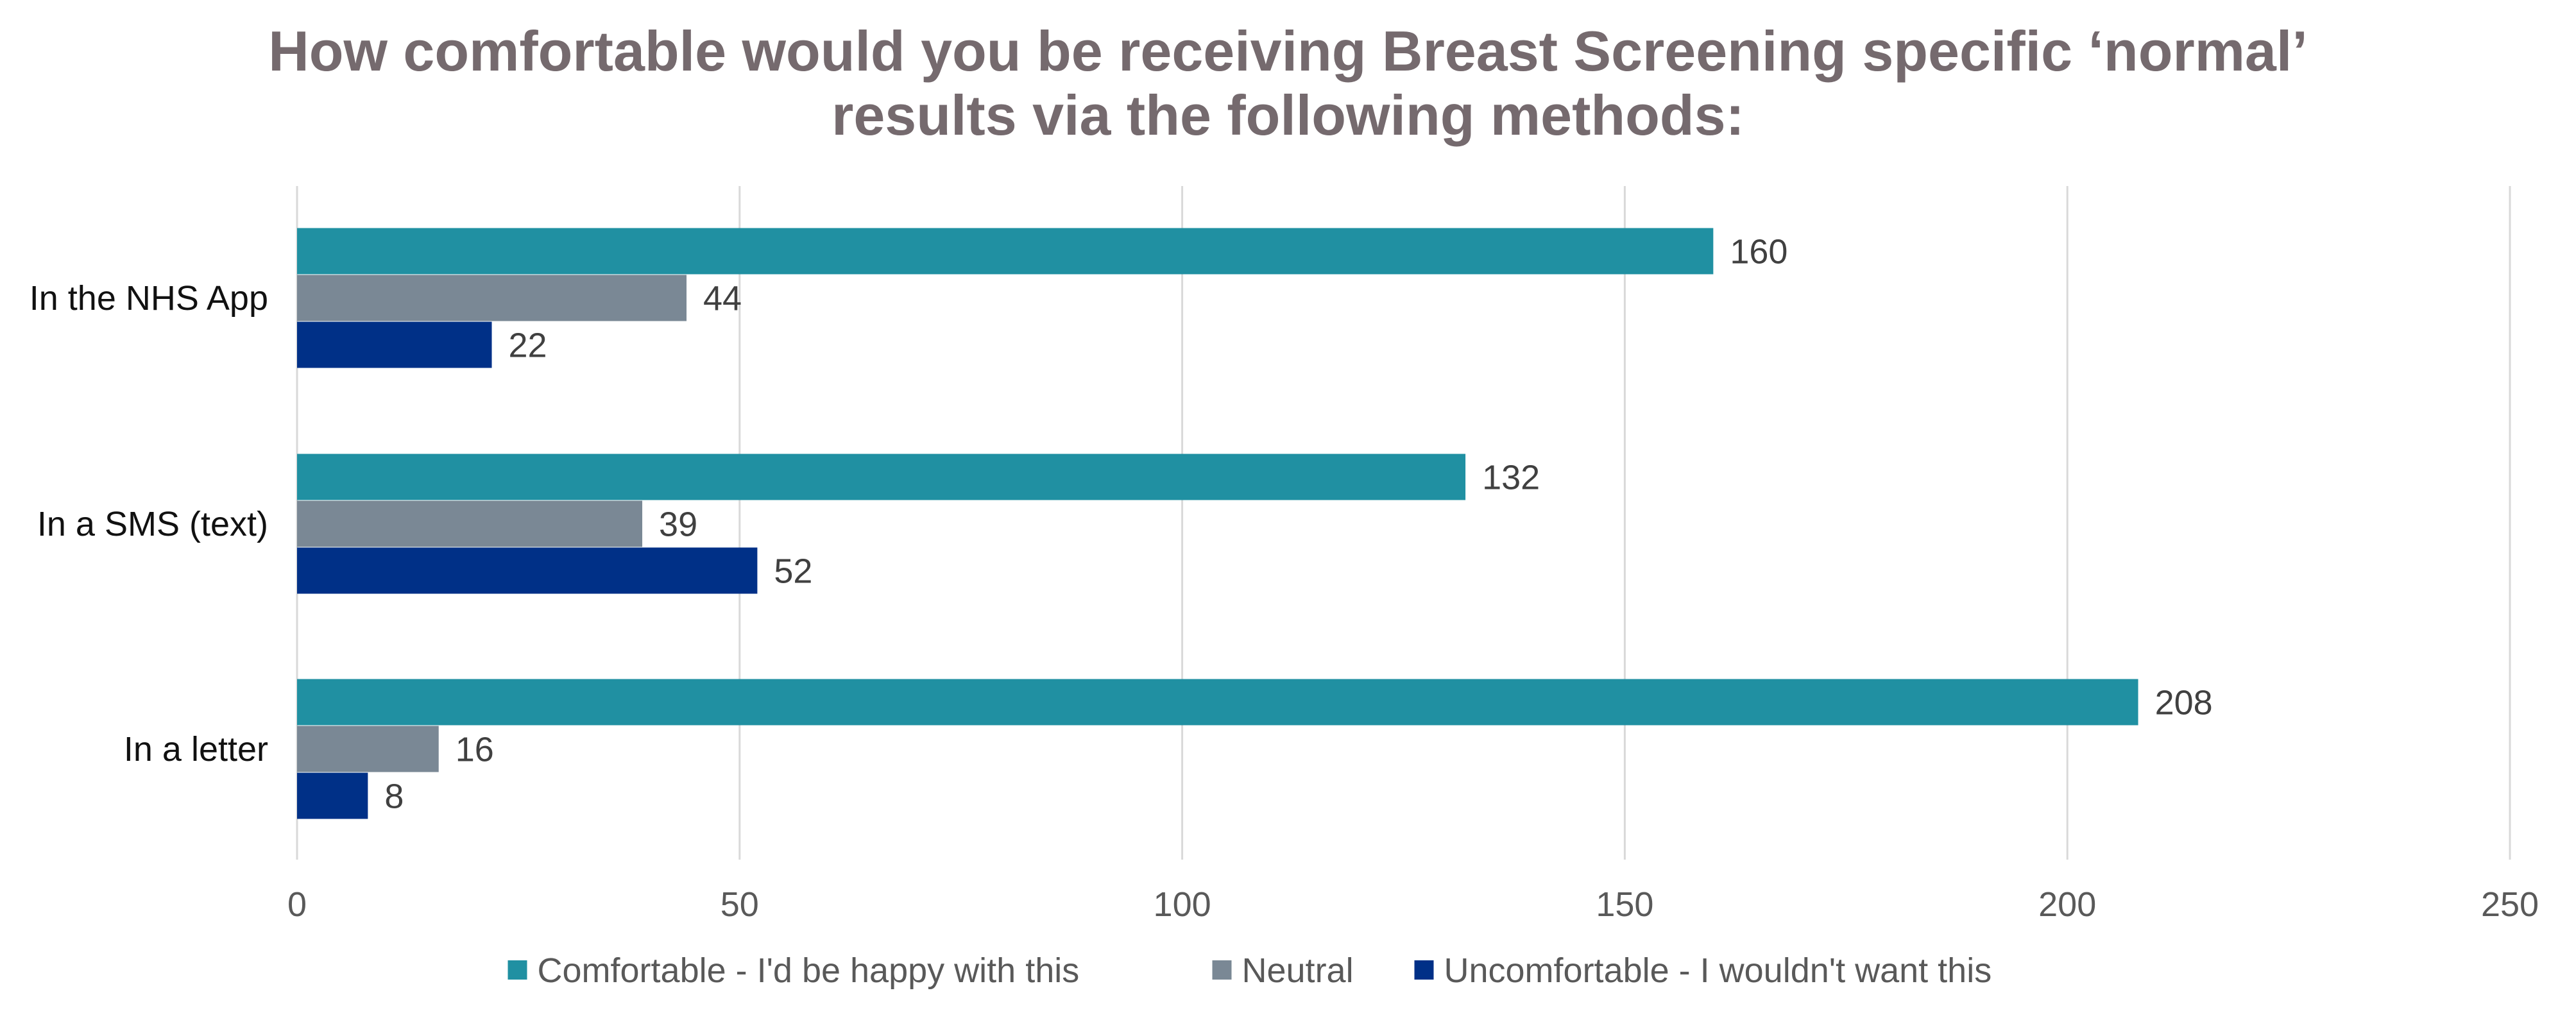  I want to click on data-label: 22, so click(528, 346).